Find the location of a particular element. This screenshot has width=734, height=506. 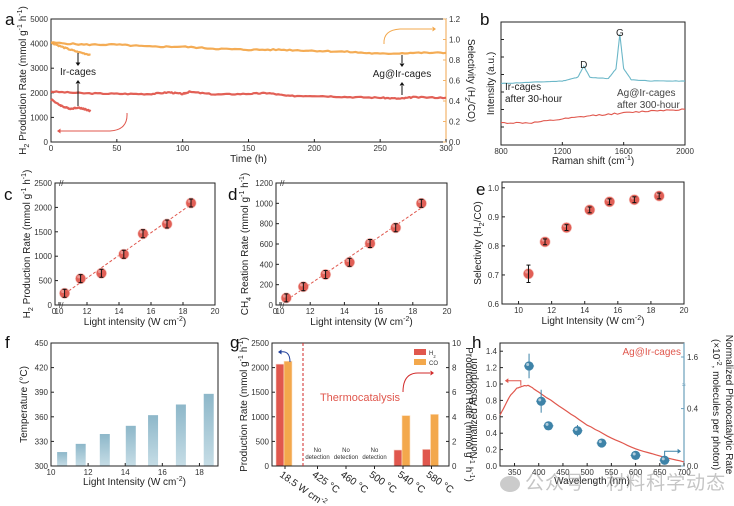

label-part: H is located at coordinates (23, 151).